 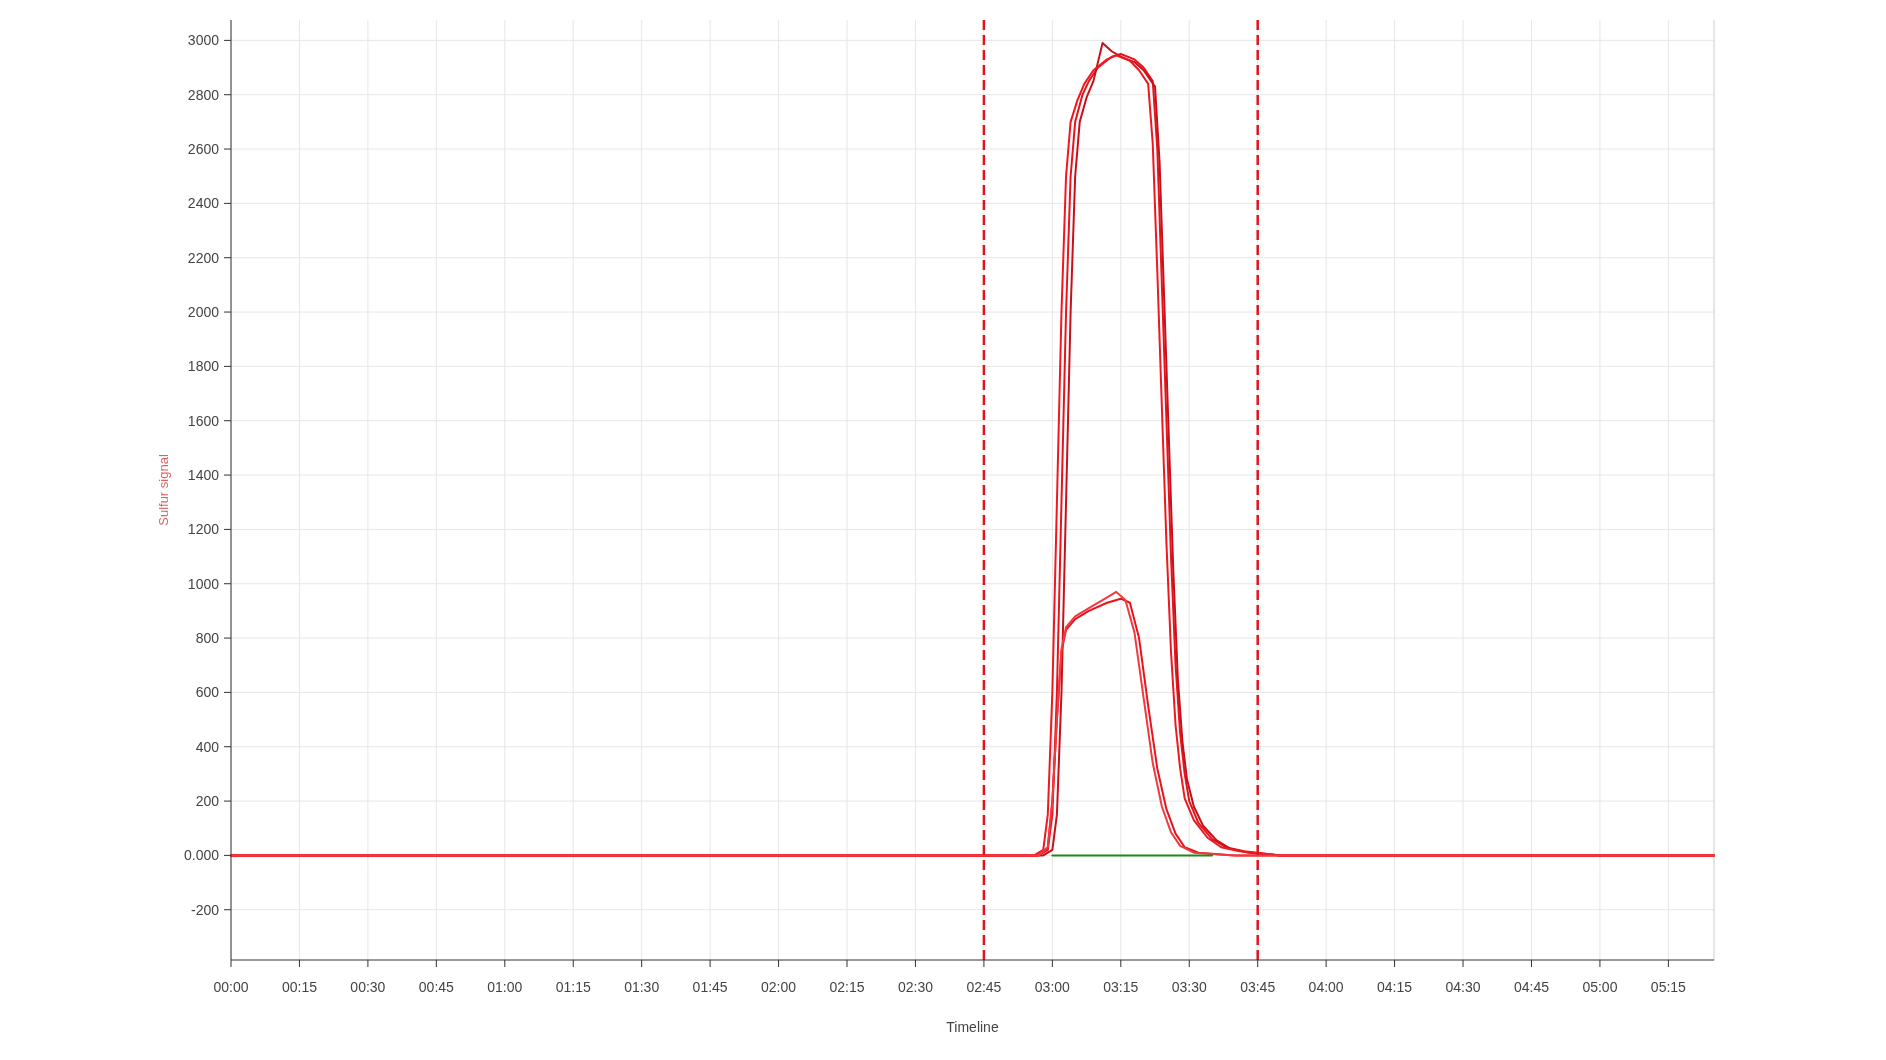 I want to click on y-tick-label: 2400, so click(x=203, y=203).